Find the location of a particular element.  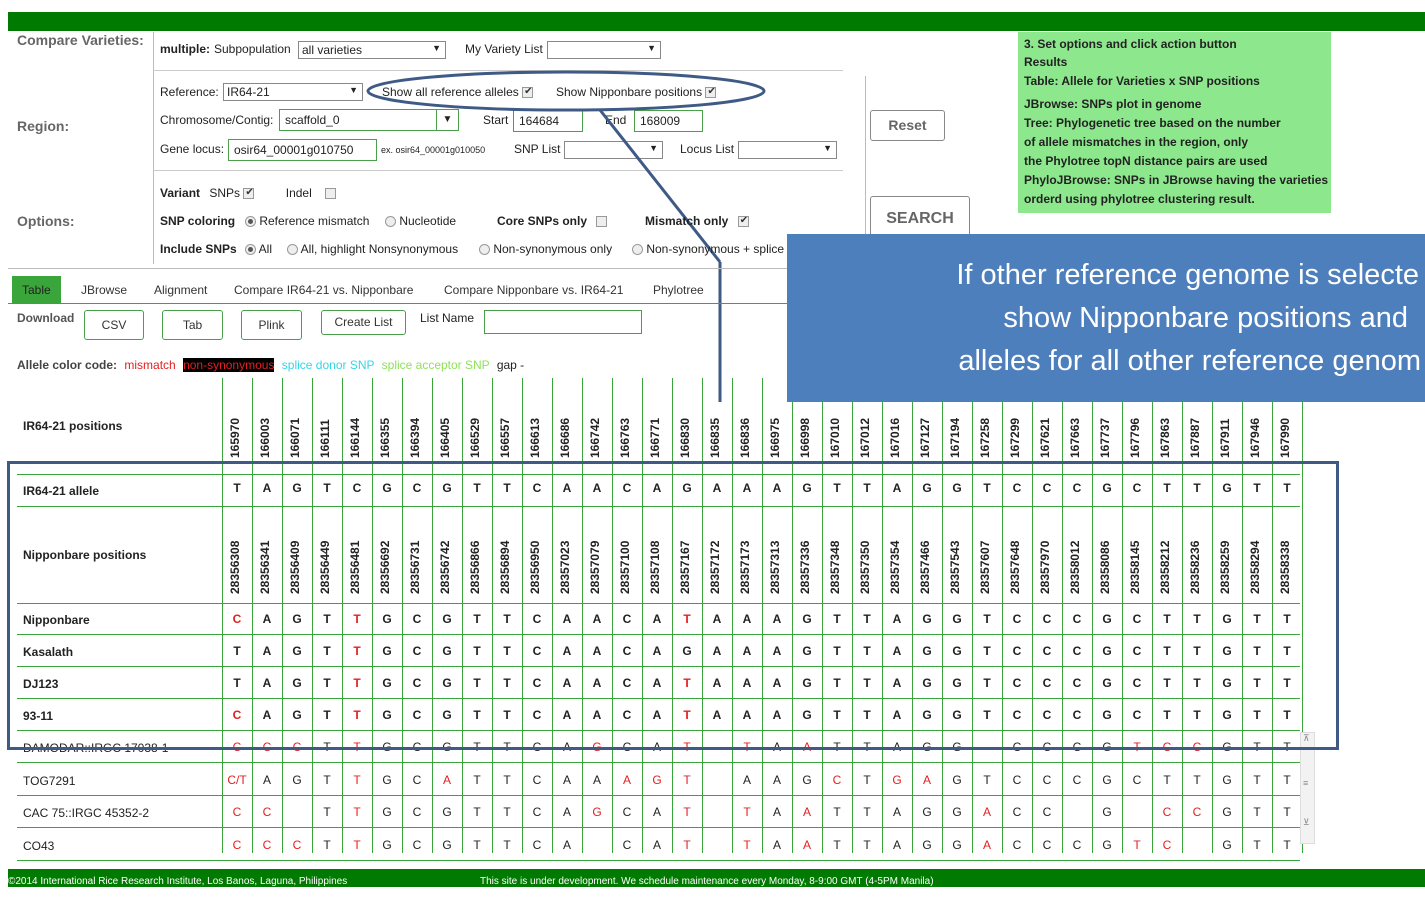

show-nipponbare-positions: Show Nipponbare positions is located at coordinates (636, 92).